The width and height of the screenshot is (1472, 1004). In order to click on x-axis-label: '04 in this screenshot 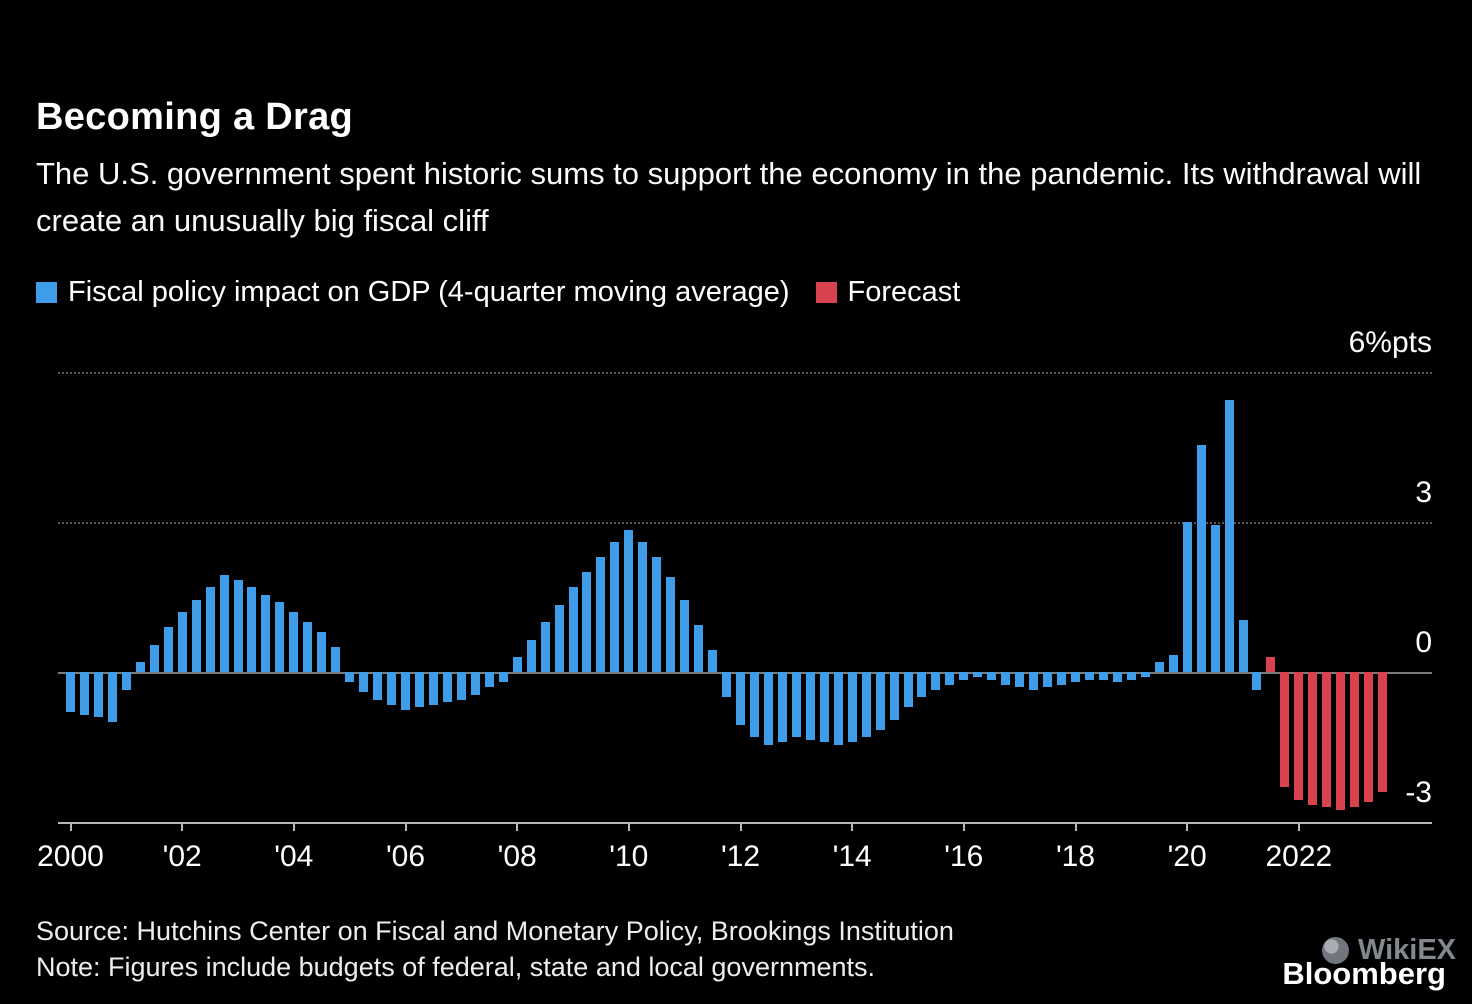, I will do `click(294, 856)`.